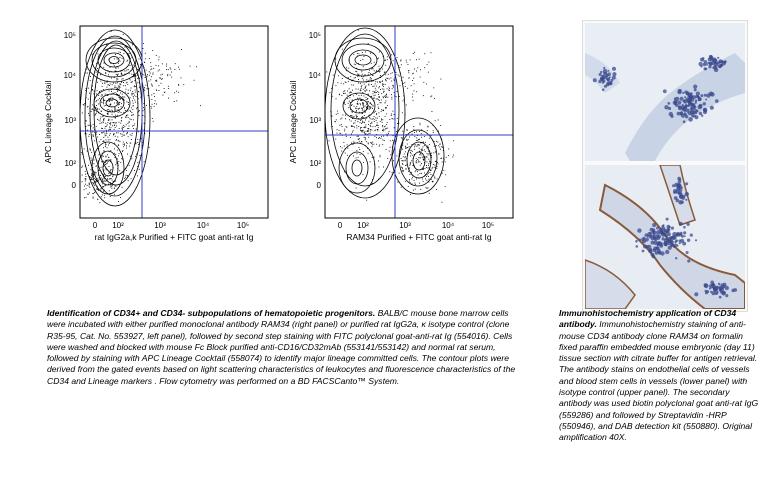 This screenshot has width=769, height=487. I want to click on x-tick: 10⁴, so click(203, 225).